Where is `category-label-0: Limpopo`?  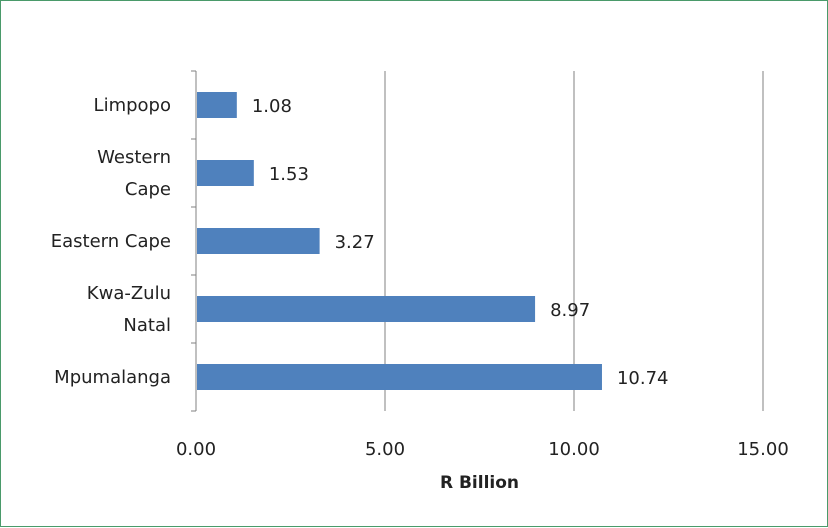
category-label-0: Limpopo is located at coordinates (132, 105).